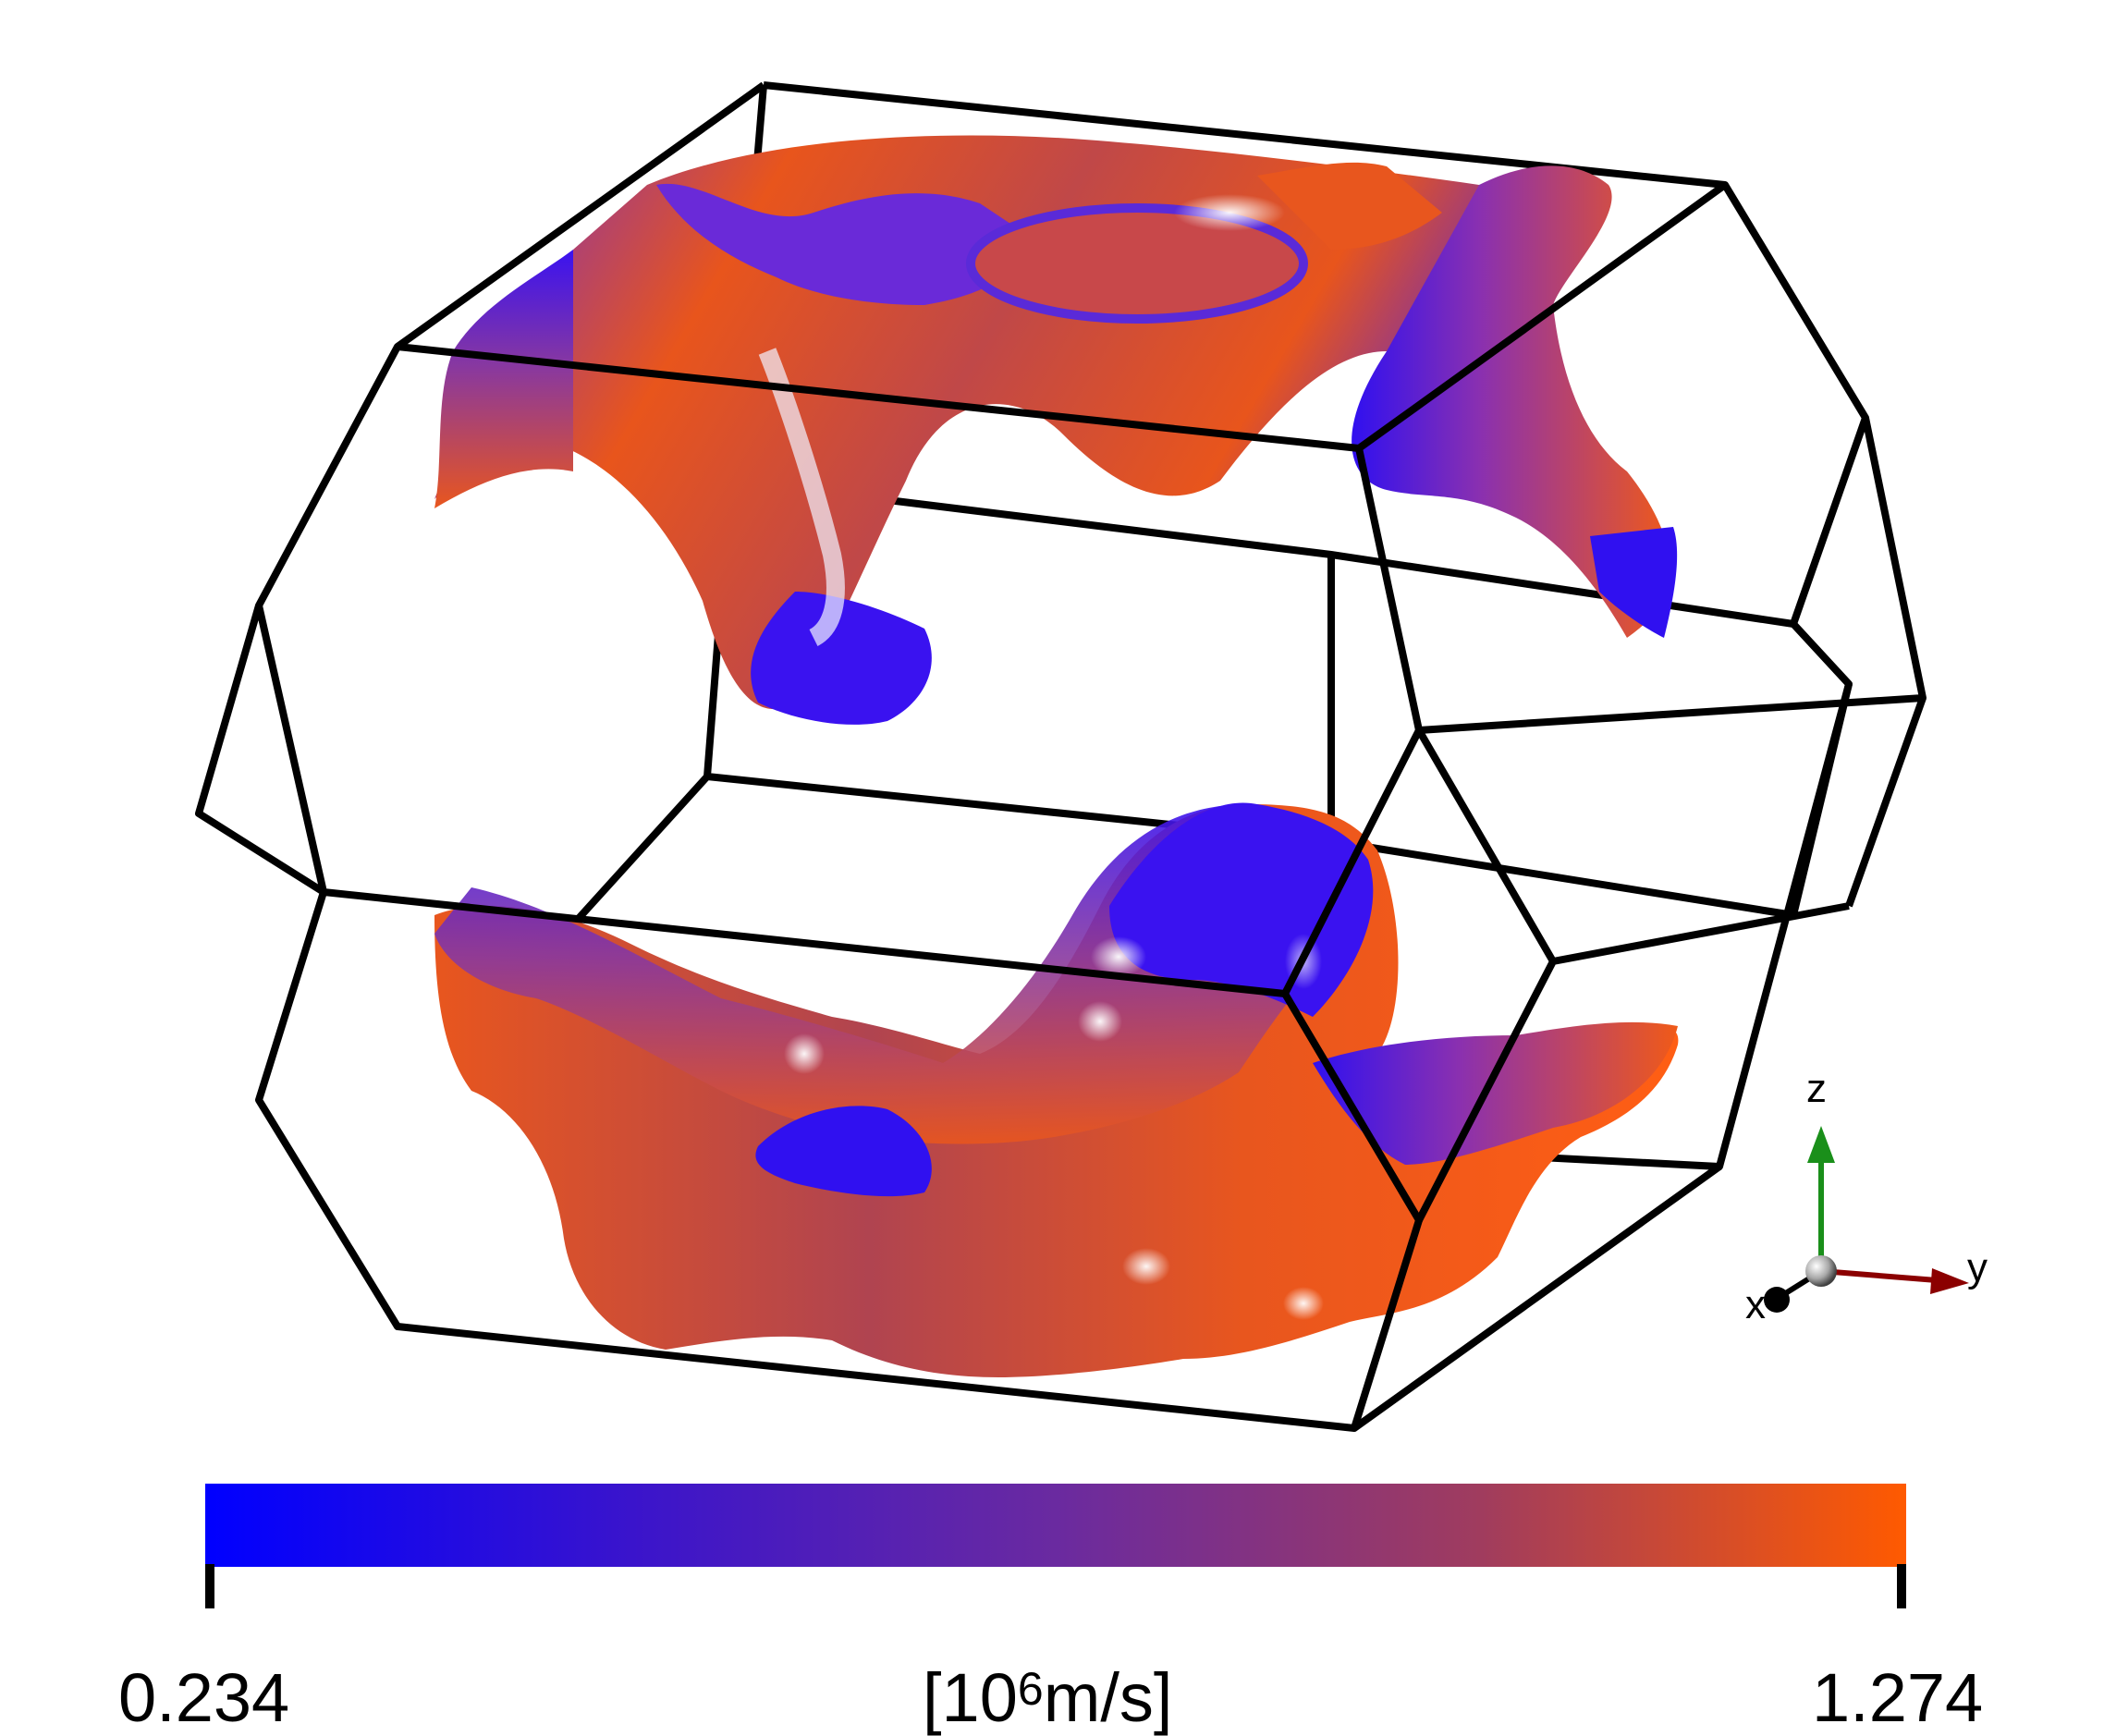 This screenshot has width=2104, height=1736. What do you see at coordinates (970, 1697) in the screenshot?
I see `colorbar-unit-prefix: [10` at bounding box center [970, 1697].